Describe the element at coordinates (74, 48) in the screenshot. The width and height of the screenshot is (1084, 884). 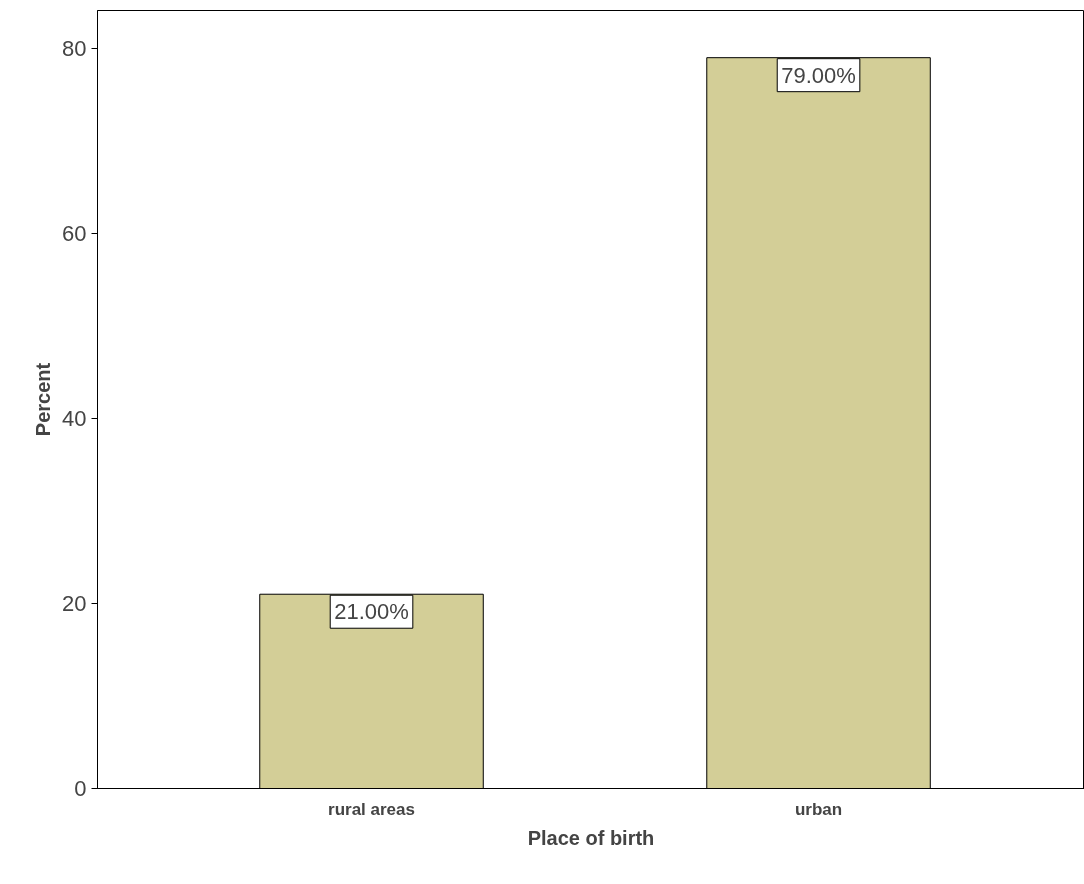
I see `y-tick-label: 80` at that location.